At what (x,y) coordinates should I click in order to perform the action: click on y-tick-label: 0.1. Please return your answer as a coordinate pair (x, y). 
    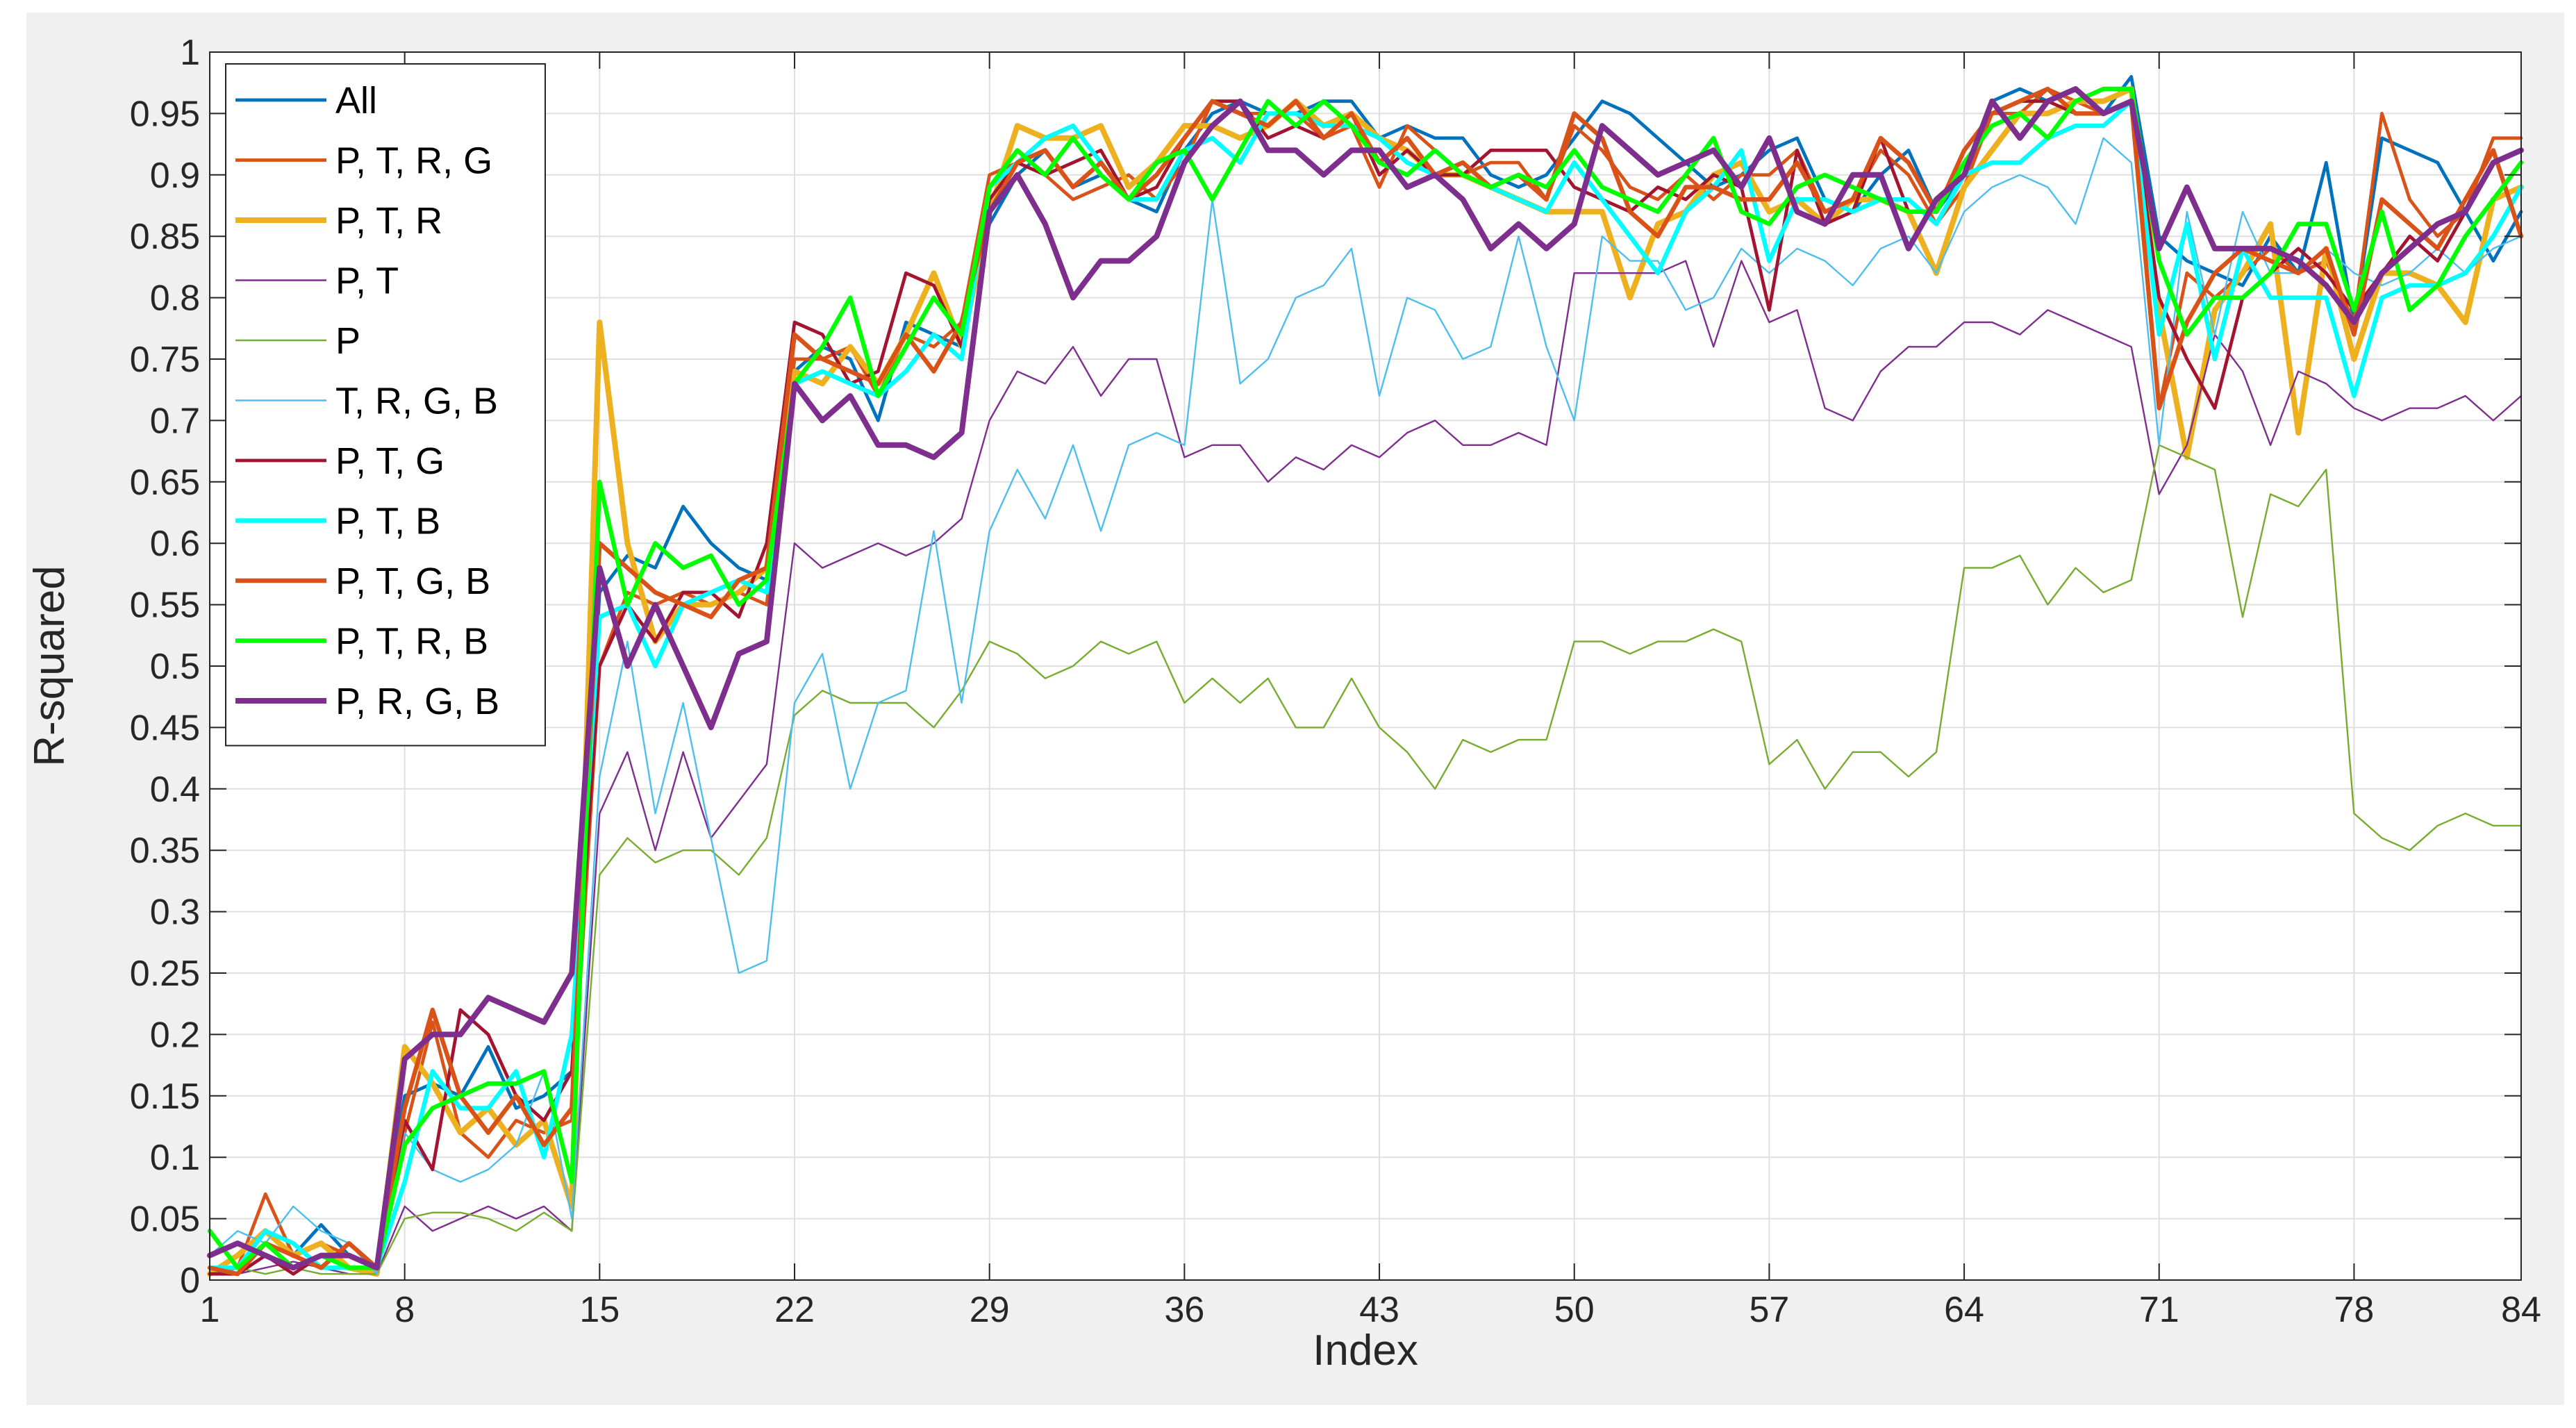
    Looking at the image, I should click on (175, 1158).